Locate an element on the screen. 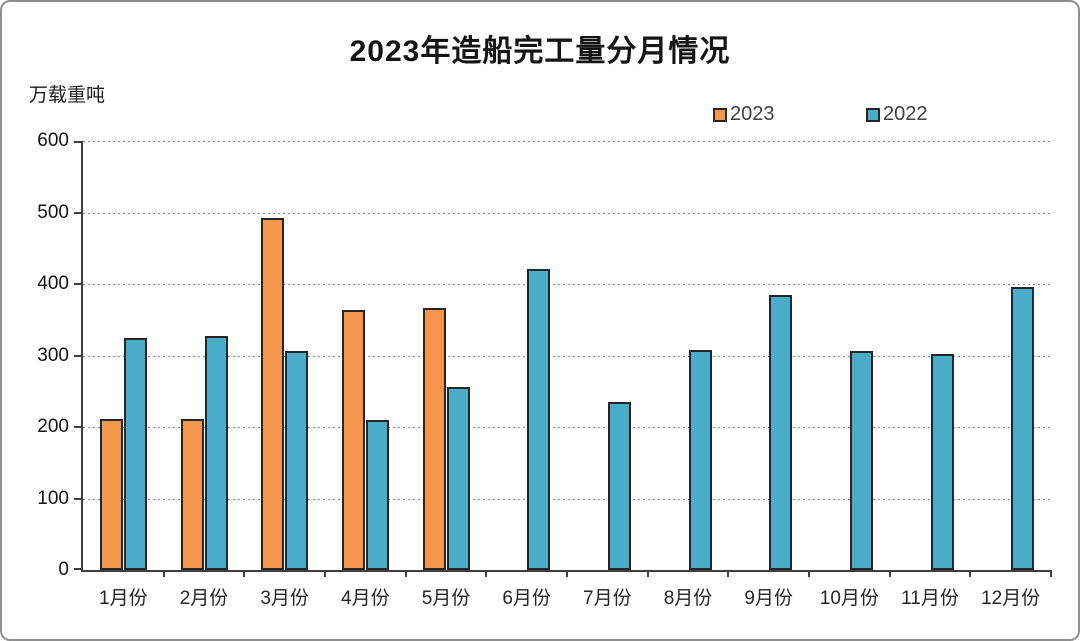 Image resolution: width=1080 pixels, height=641 pixels. x-axis-label-month-11: 11月份 is located at coordinates (930, 598).